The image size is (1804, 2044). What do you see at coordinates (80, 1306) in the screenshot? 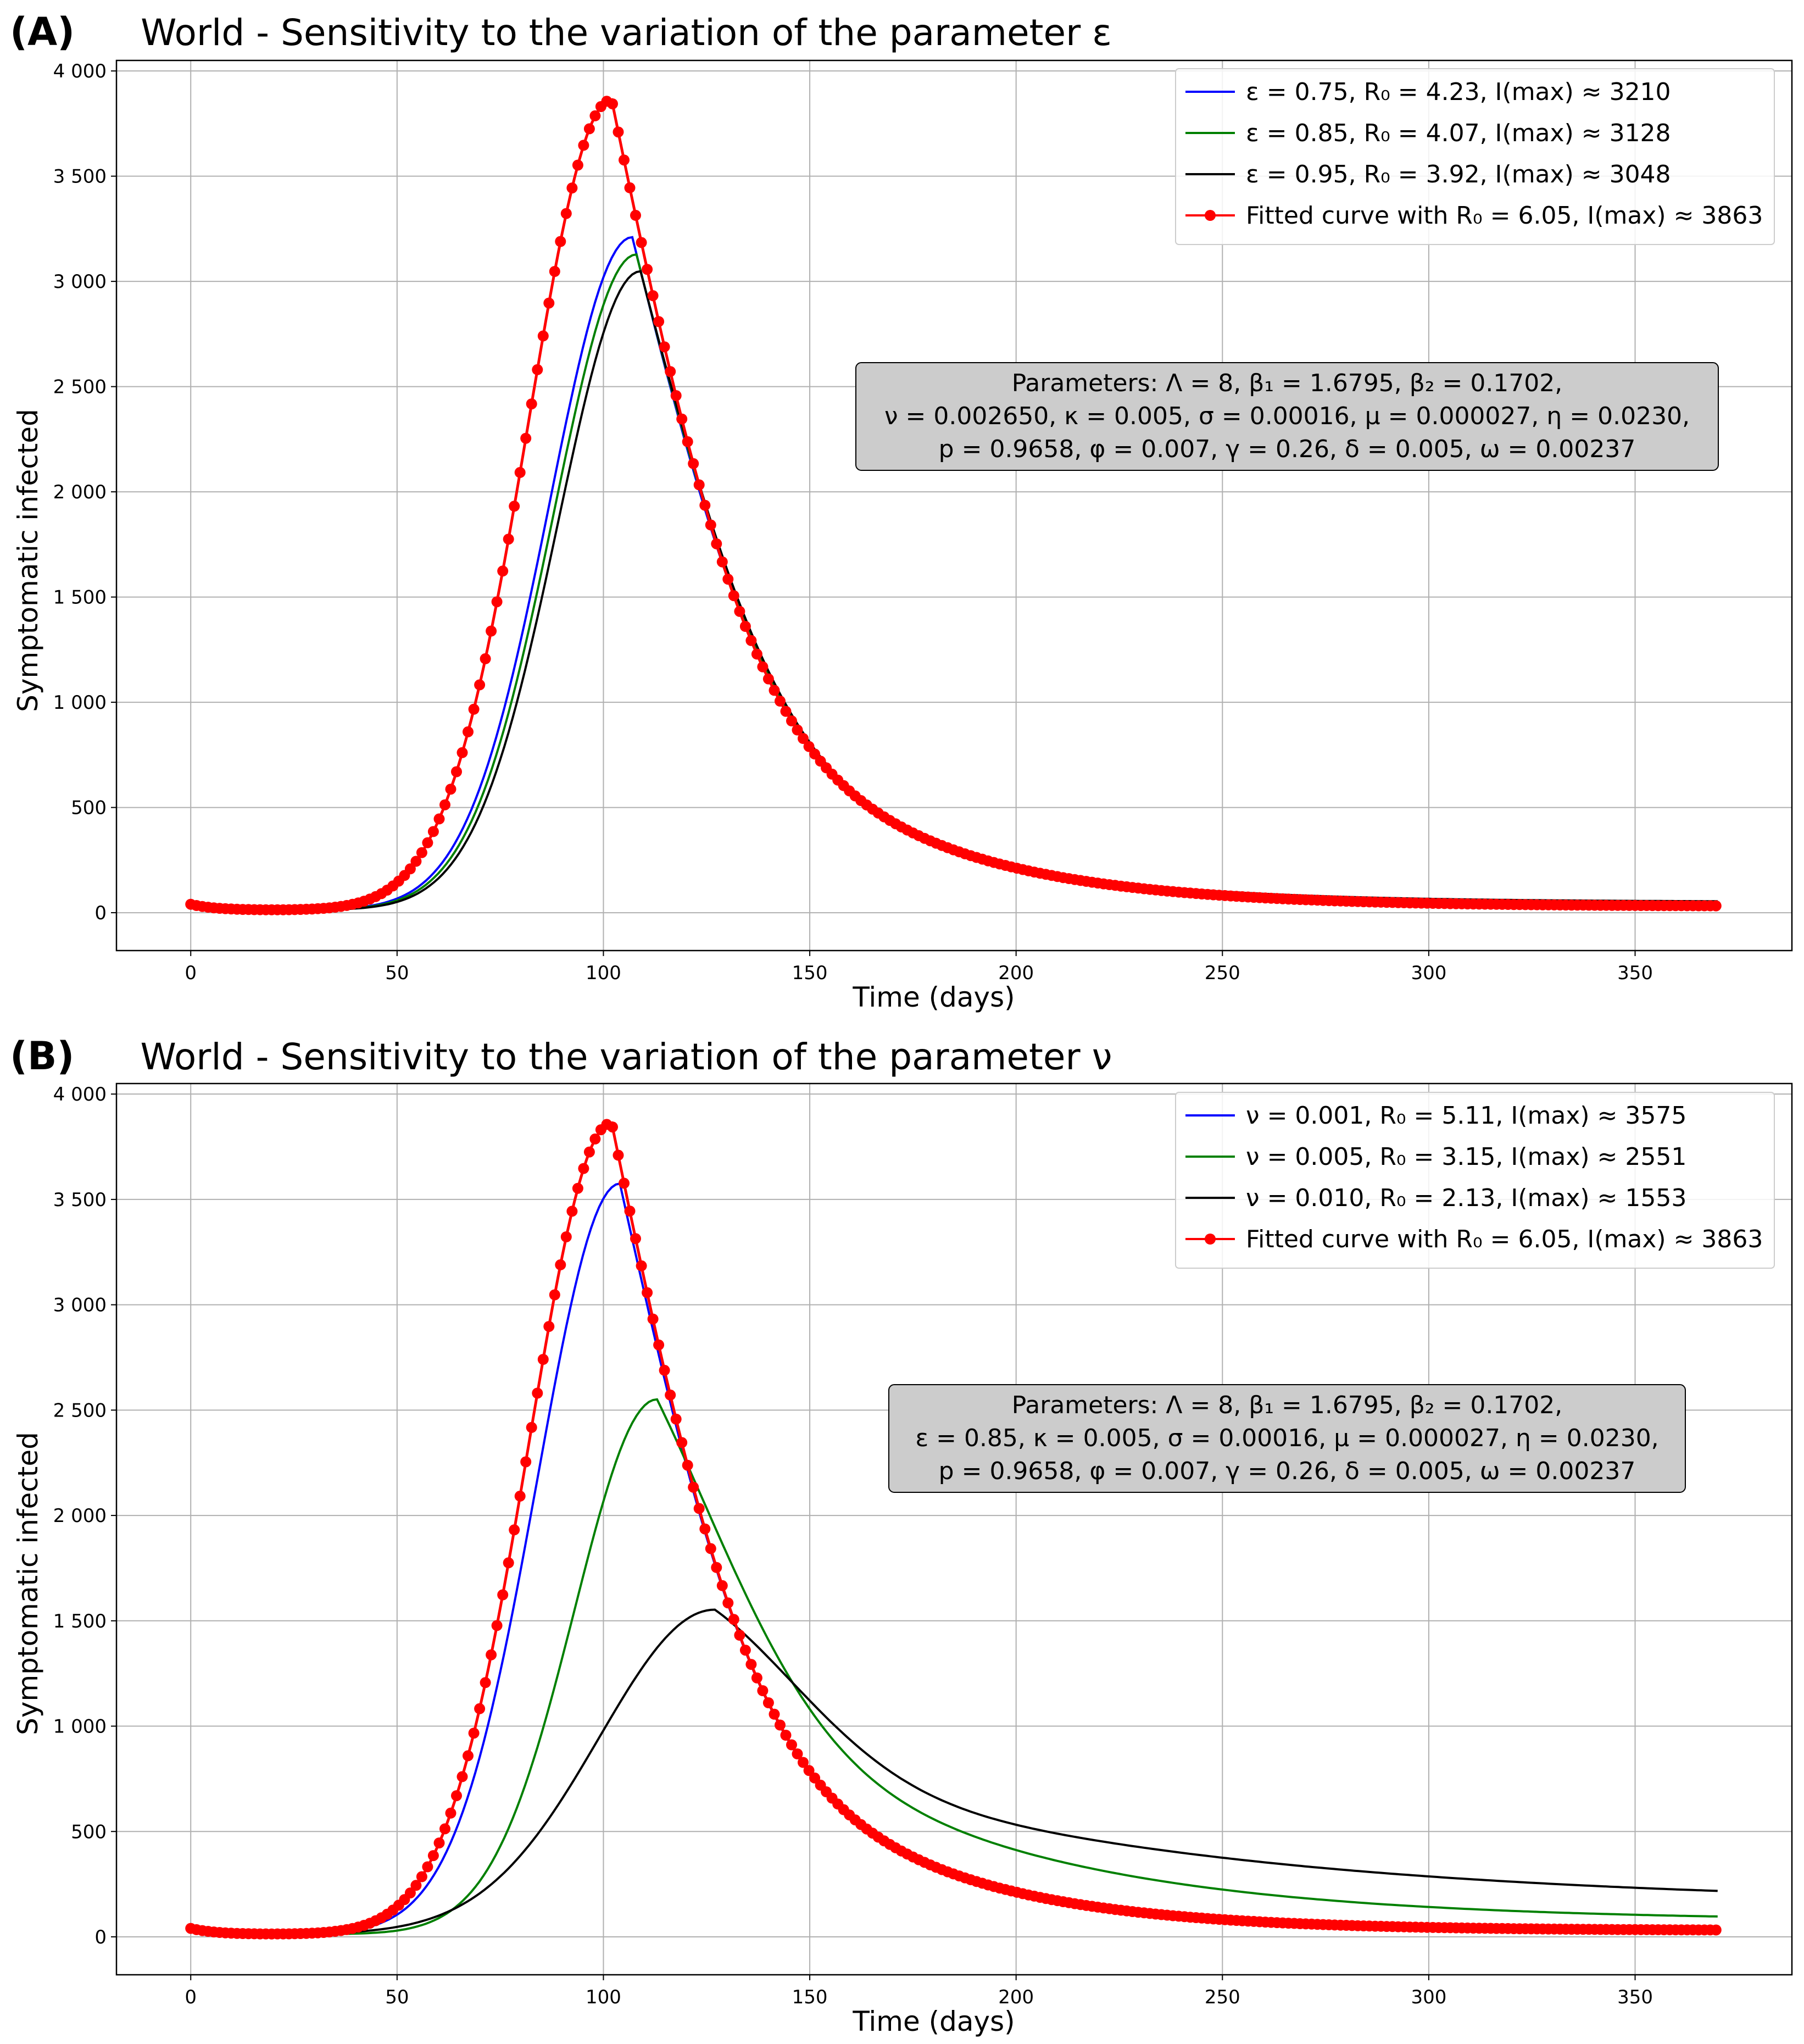
I see `y-tick-label: 3 000` at bounding box center [80, 1306].